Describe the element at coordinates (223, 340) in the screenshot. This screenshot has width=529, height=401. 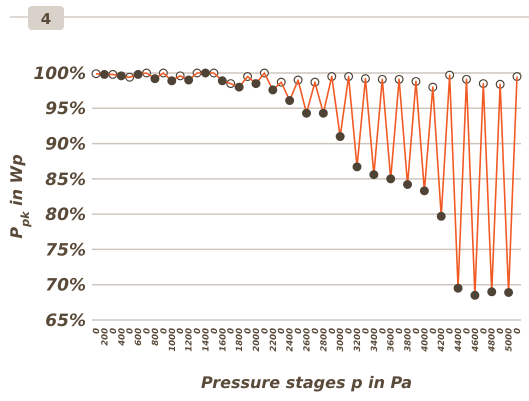
I see `x-tick-label: 1600` at that location.